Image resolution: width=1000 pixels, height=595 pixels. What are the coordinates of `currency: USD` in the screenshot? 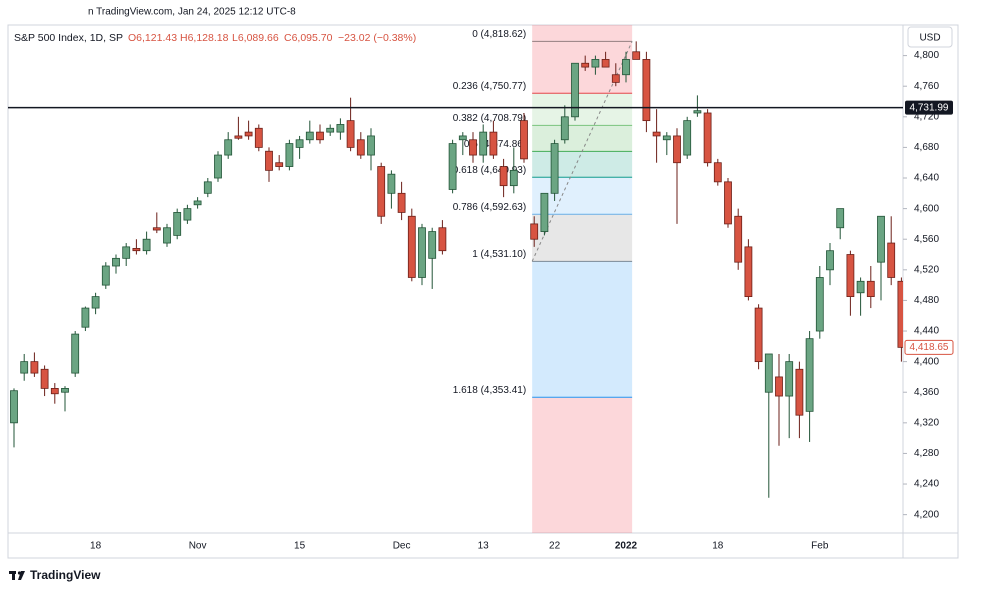 It's located at (929, 38).